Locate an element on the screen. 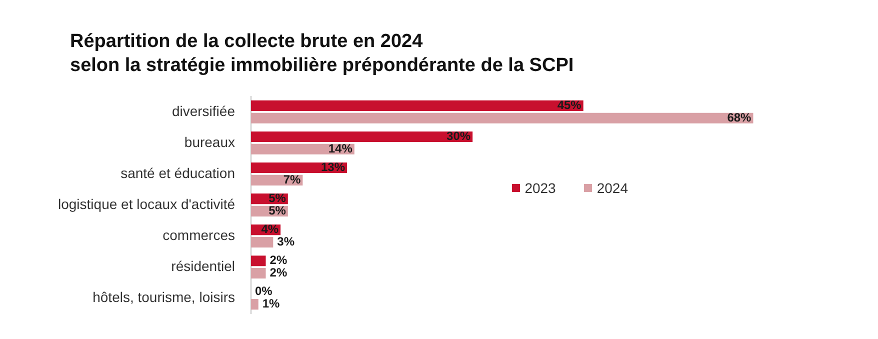 The image size is (878, 339). data-label: 3% is located at coordinates (286, 241).